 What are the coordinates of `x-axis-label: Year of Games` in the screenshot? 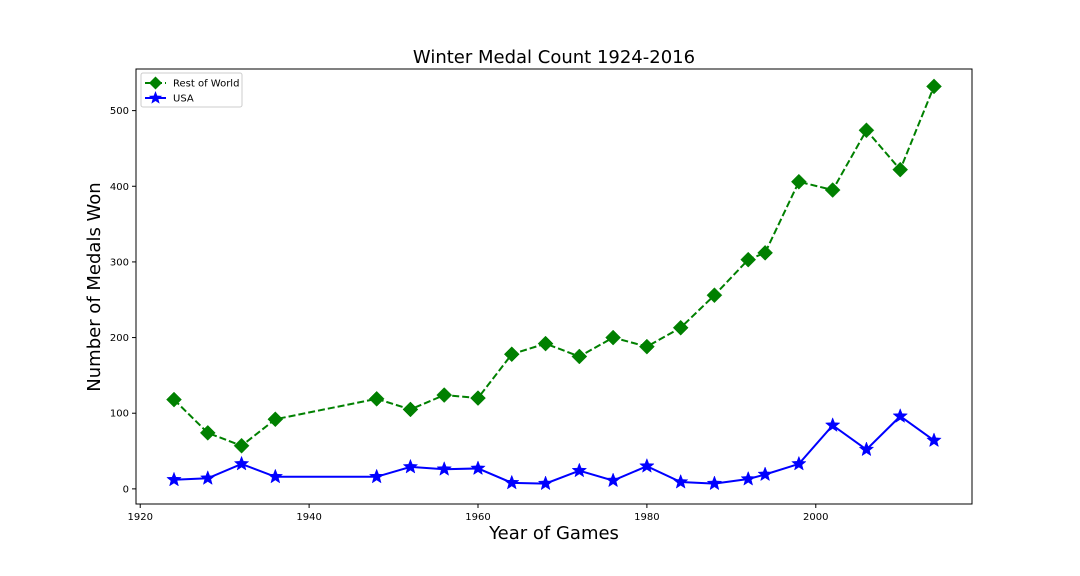 It's located at (553, 533).